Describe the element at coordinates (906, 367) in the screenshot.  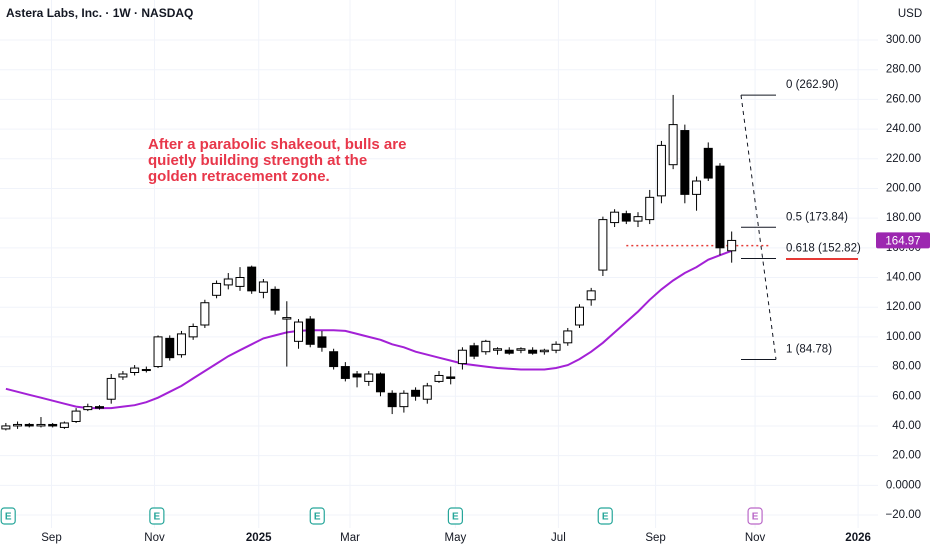
I see `y-tick-label: 80.00` at that location.